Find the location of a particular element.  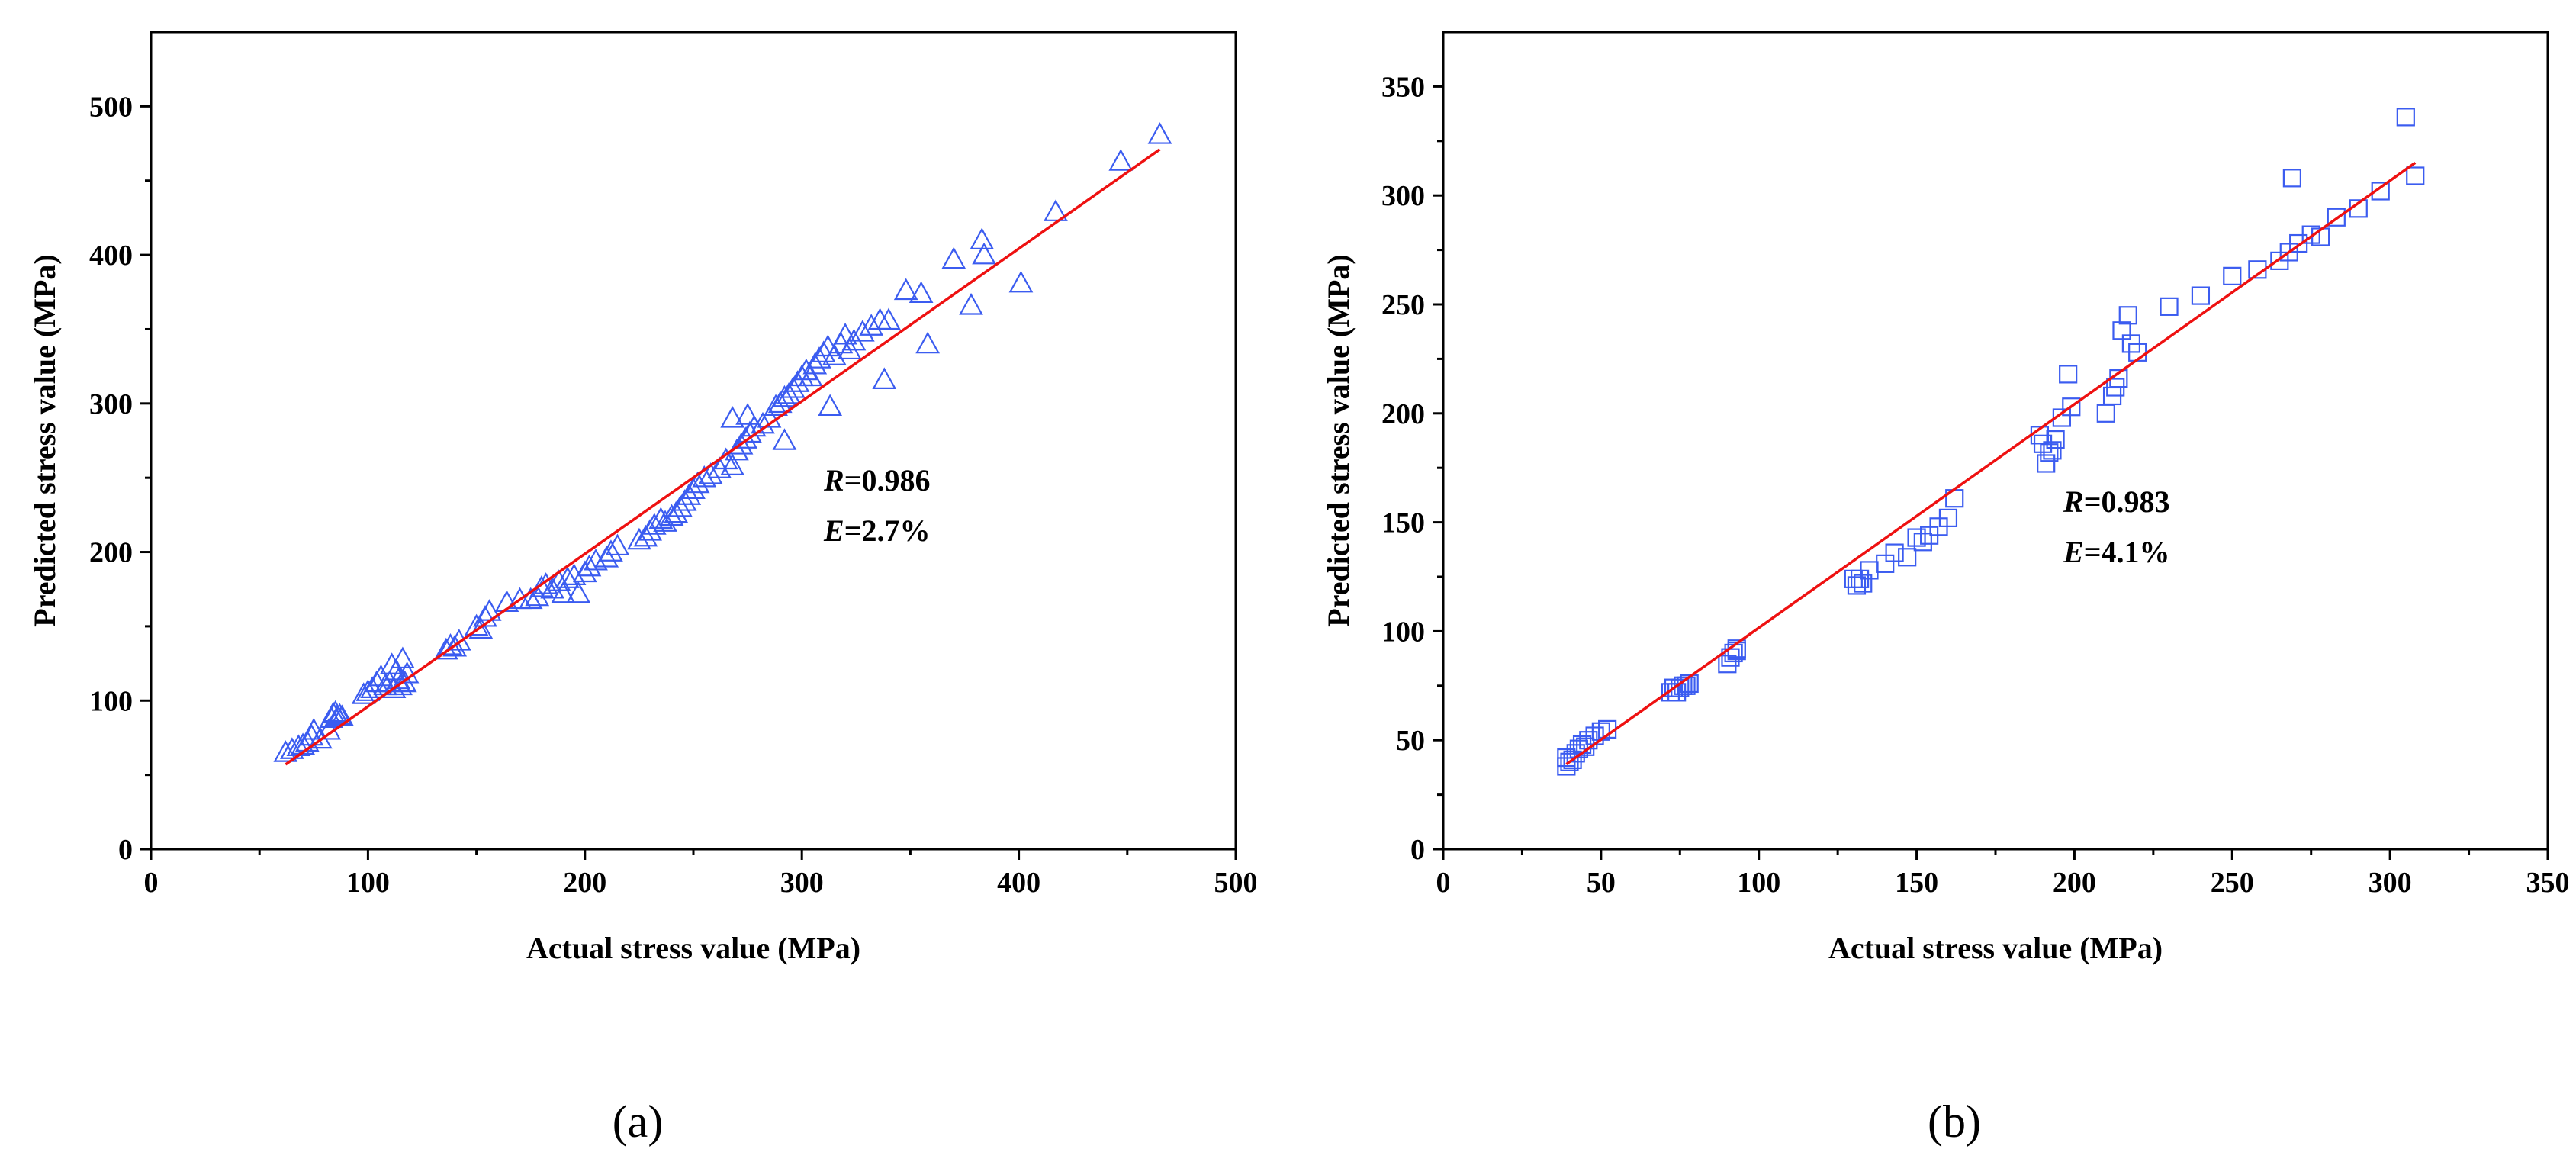

r-annotation: R=0.986 is located at coordinates (876, 480).